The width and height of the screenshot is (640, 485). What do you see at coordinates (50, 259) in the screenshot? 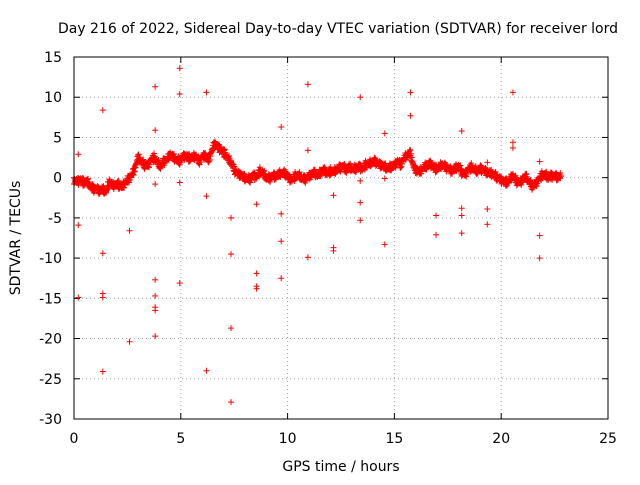
I see `y-tick-label: -10` at bounding box center [50, 259].